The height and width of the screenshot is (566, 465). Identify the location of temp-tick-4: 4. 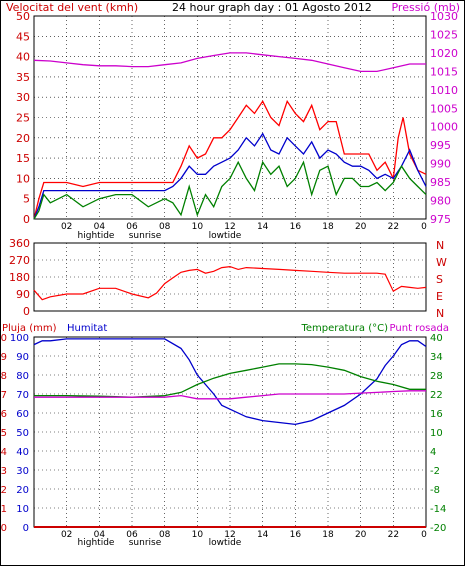
(433, 452).